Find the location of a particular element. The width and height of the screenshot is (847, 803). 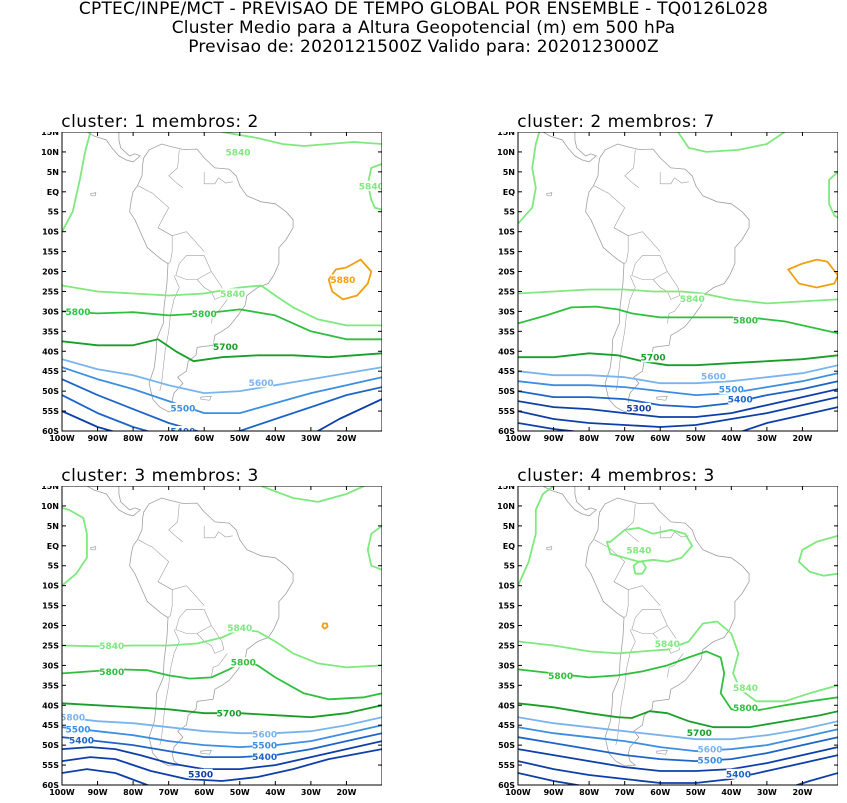

lat-label: 60S is located at coordinates (506, 785).